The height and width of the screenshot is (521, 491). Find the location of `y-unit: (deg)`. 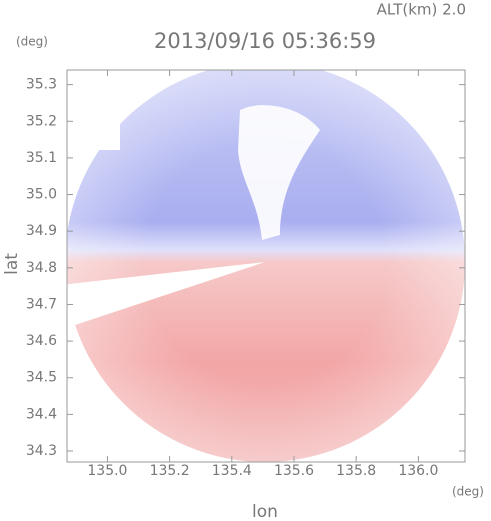

y-unit: (deg) is located at coordinates (32, 42).